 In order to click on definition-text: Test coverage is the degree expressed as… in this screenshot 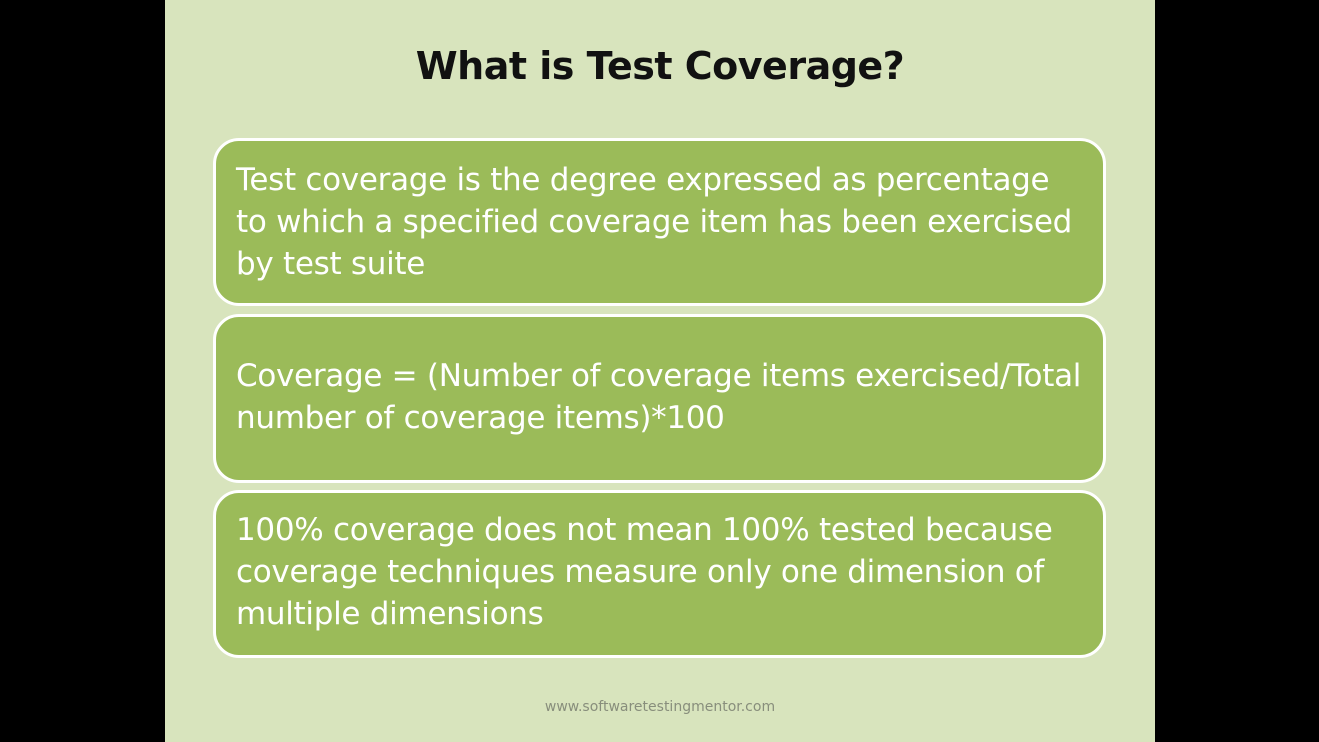, I will do `click(654, 222)`.